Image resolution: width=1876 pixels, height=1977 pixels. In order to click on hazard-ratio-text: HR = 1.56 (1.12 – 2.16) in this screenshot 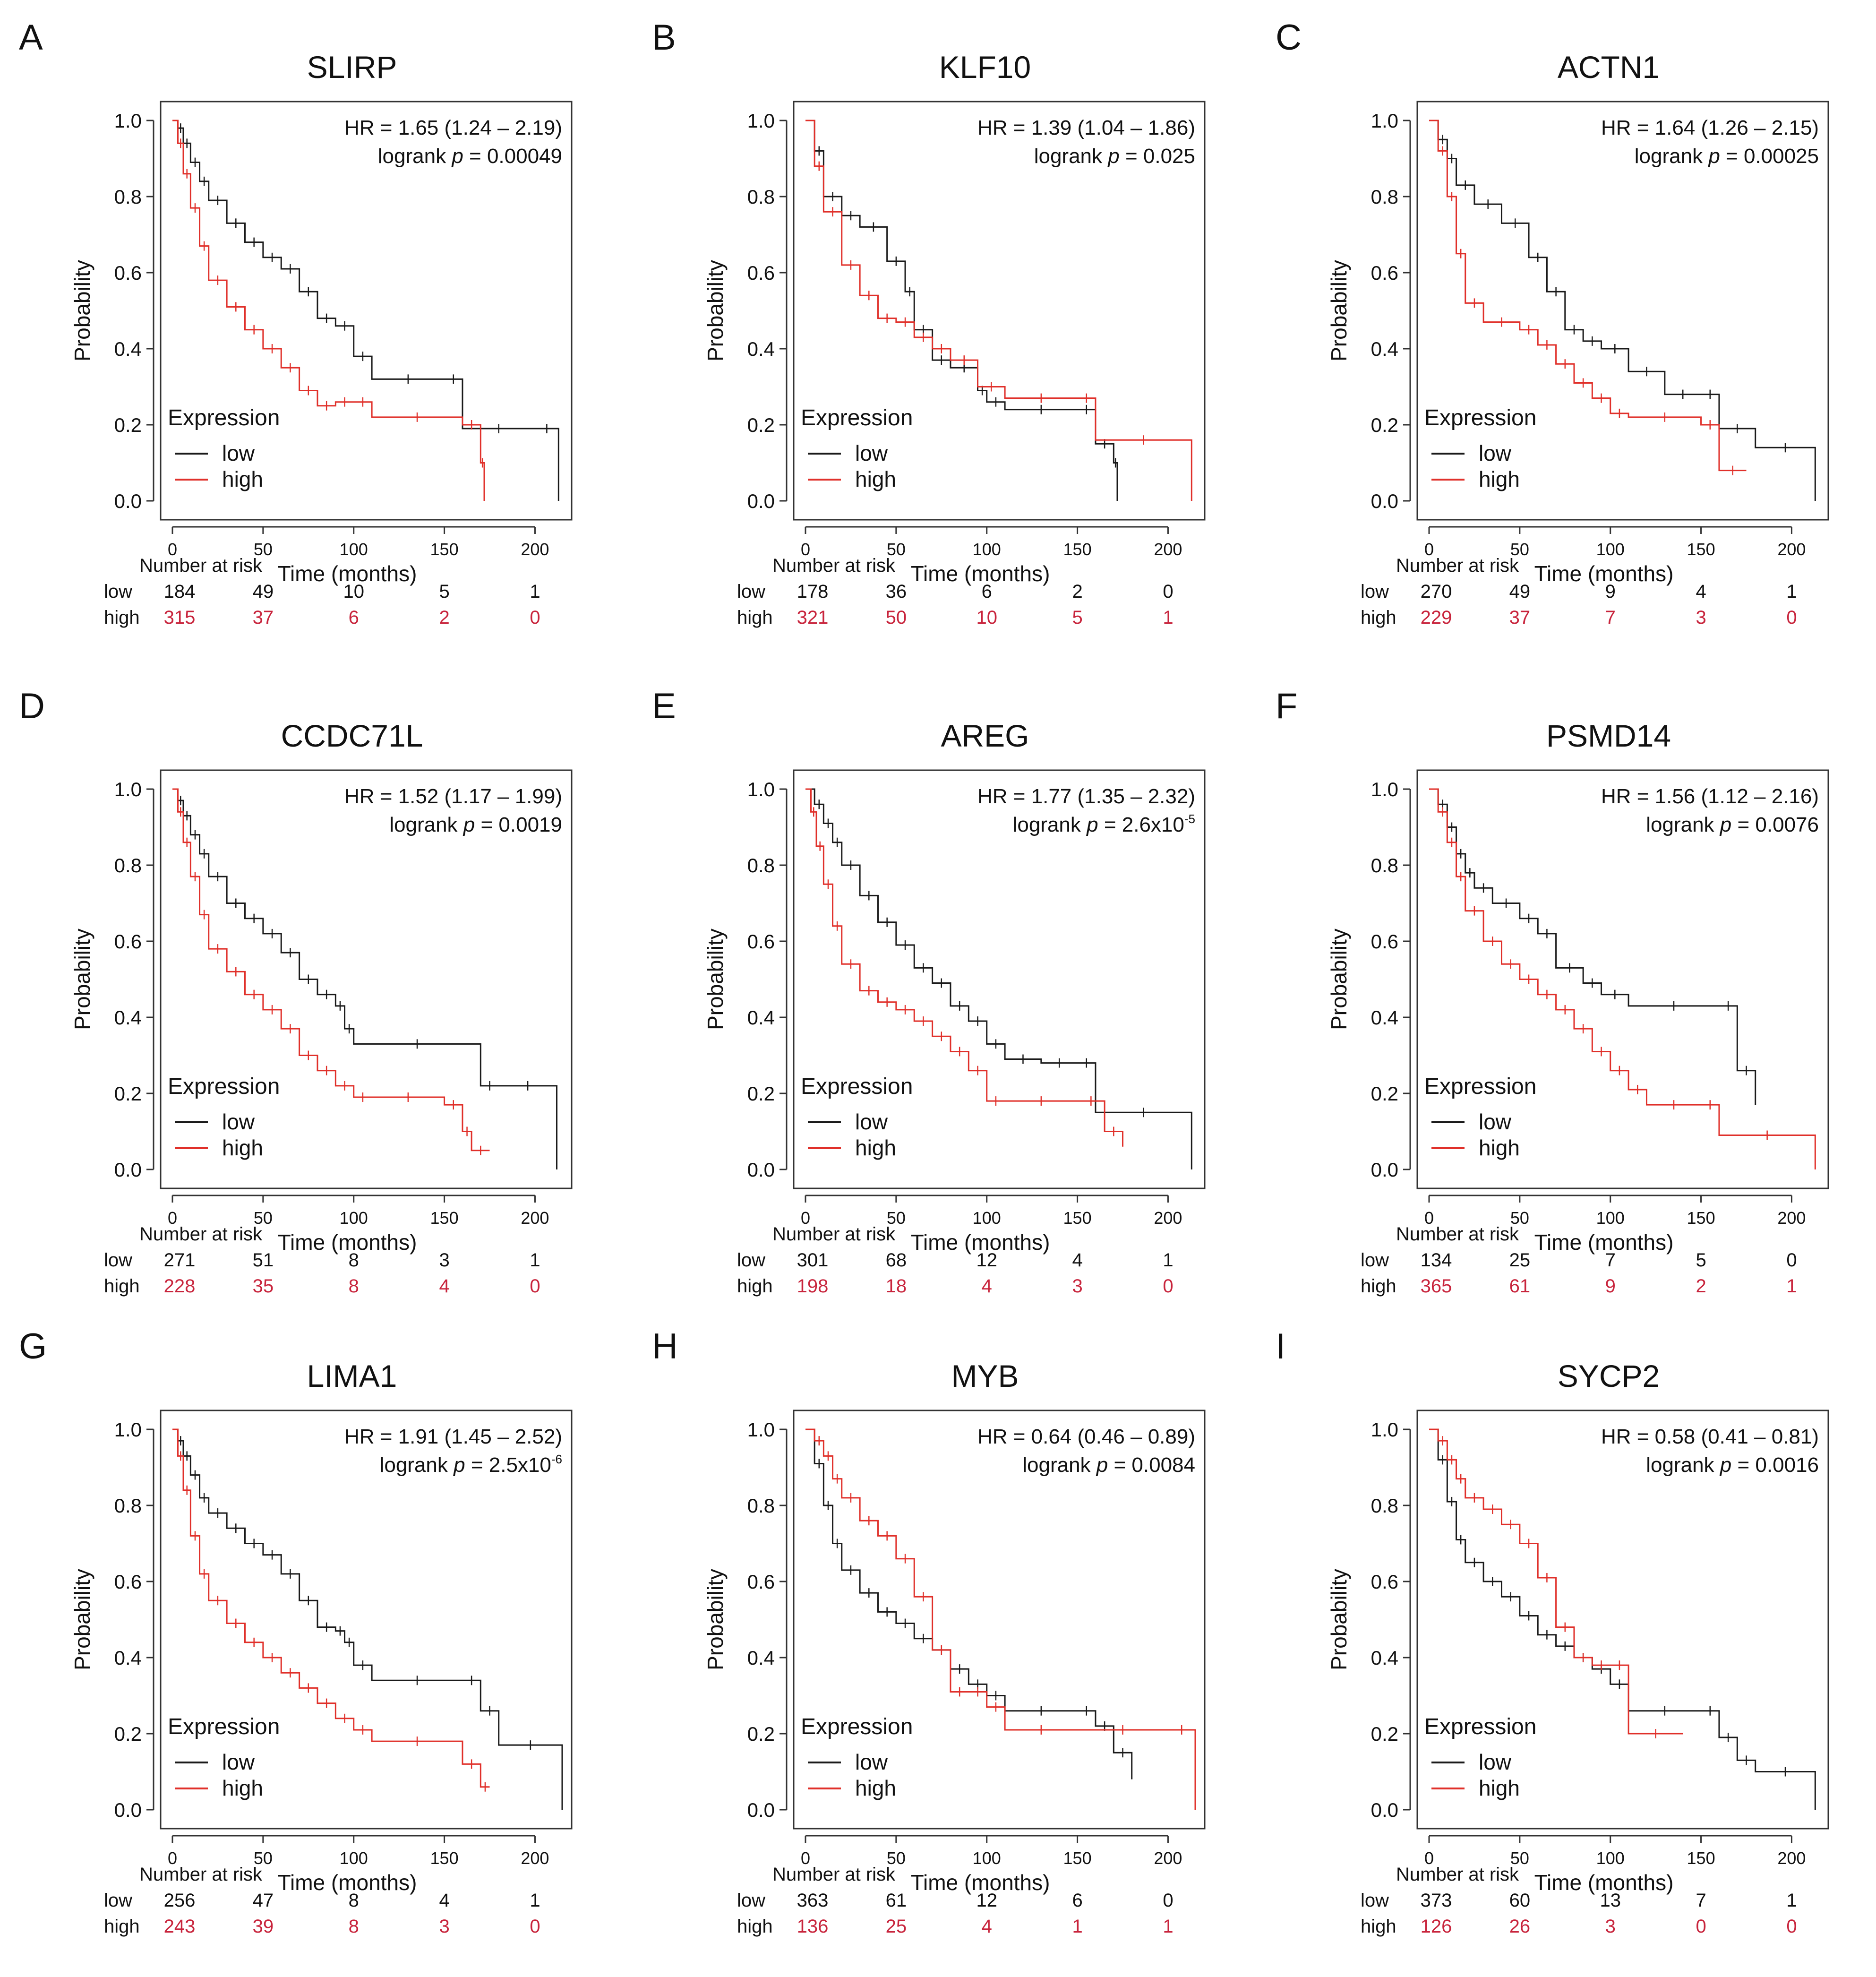, I will do `click(1710, 797)`.